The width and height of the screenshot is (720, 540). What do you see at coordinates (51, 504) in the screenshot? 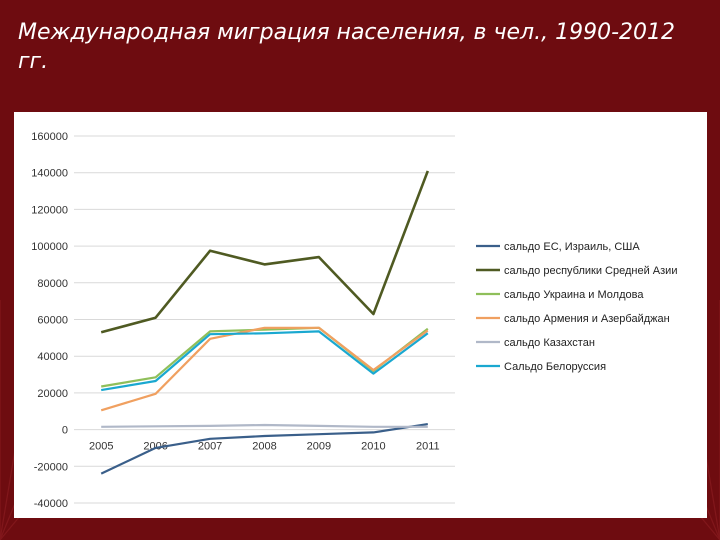
I see `y-tick-label: -40000` at bounding box center [51, 504].